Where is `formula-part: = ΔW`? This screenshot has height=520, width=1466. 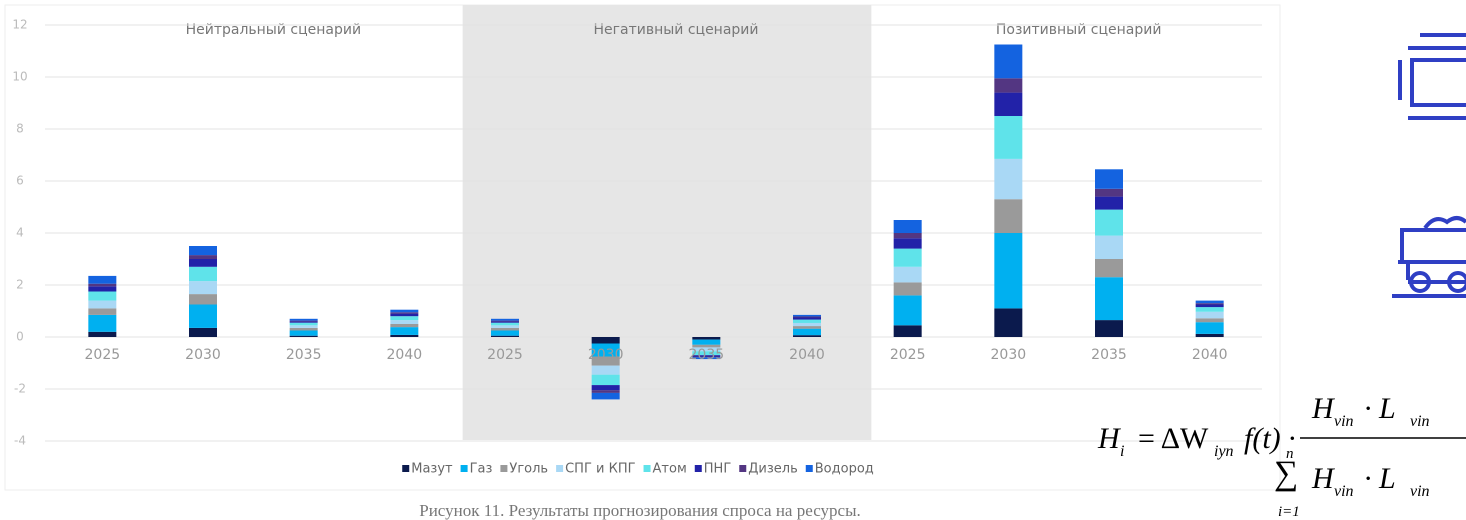
formula-part: = ΔW is located at coordinates (1173, 438).